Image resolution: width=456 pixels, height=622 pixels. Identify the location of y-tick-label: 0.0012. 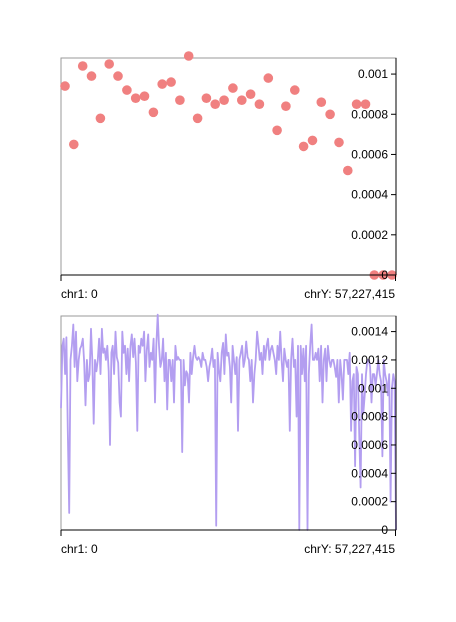
(369, 360).